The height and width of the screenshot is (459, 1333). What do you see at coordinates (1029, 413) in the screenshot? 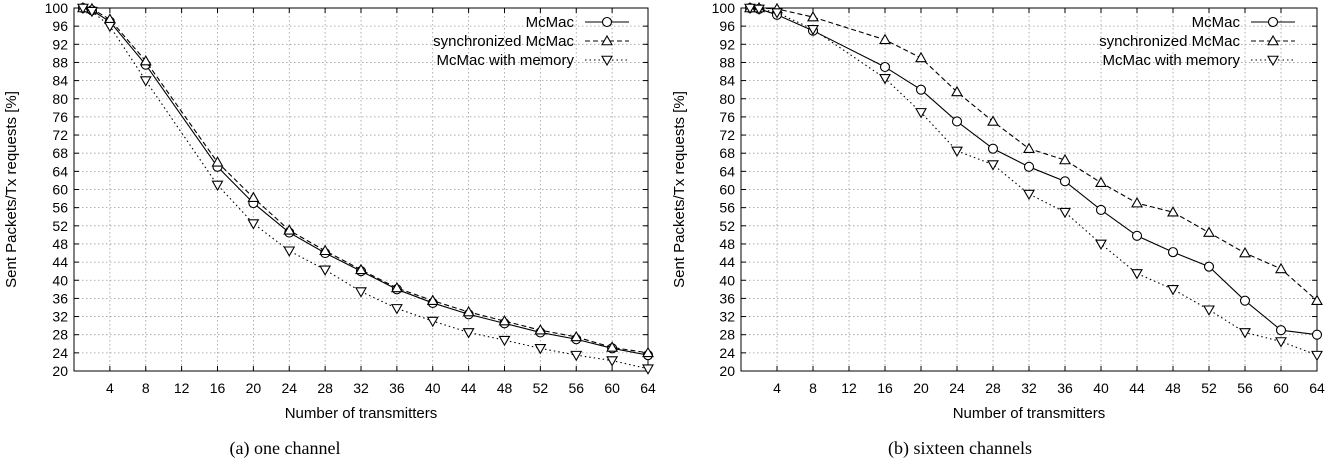
I see `x-axis-label: Number of transmitters` at bounding box center [1029, 413].